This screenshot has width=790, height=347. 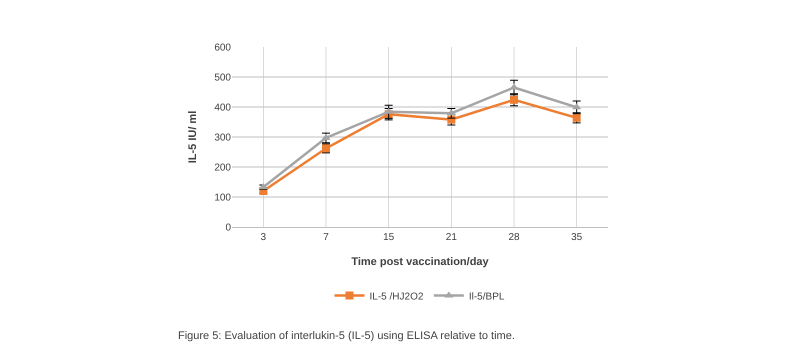 What do you see at coordinates (192, 137) in the screenshot?
I see `y-axis-title: IL-5 IU/ ml` at bounding box center [192, 137].